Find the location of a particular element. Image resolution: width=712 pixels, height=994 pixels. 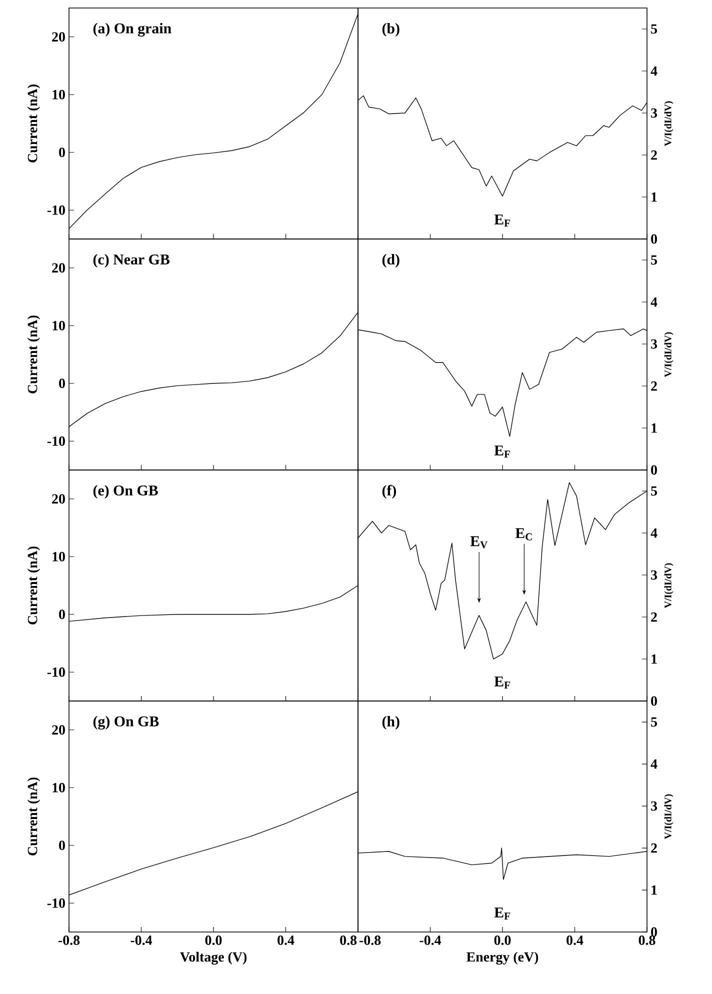

text: (g) On GB is located at coordinates (126, 723).